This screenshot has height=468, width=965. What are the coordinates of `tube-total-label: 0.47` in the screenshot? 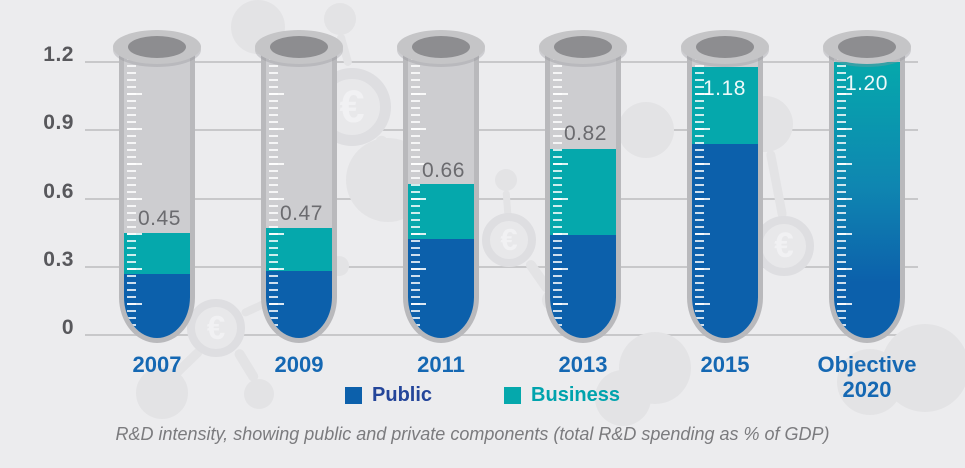 It's located at (301, 213).